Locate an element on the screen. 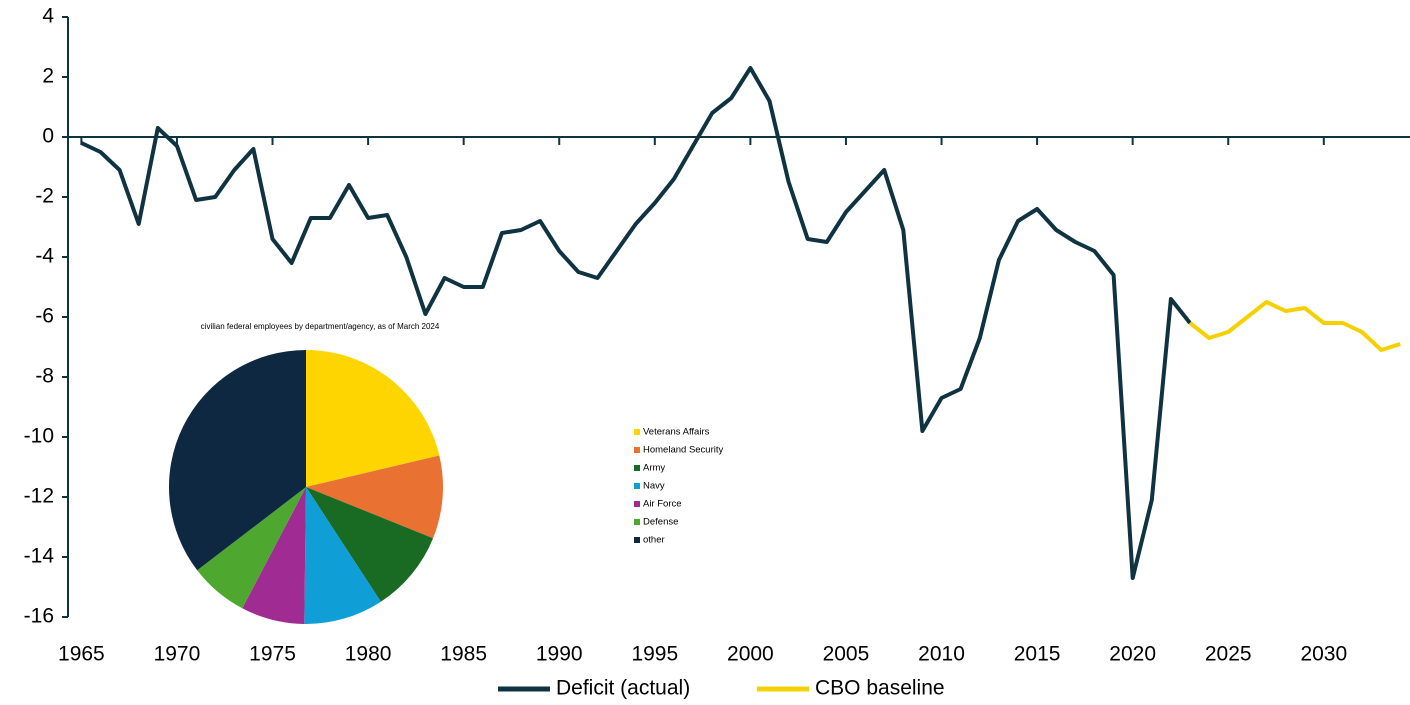  x-tick-label: 2010 is located at coordinates (941, 654).